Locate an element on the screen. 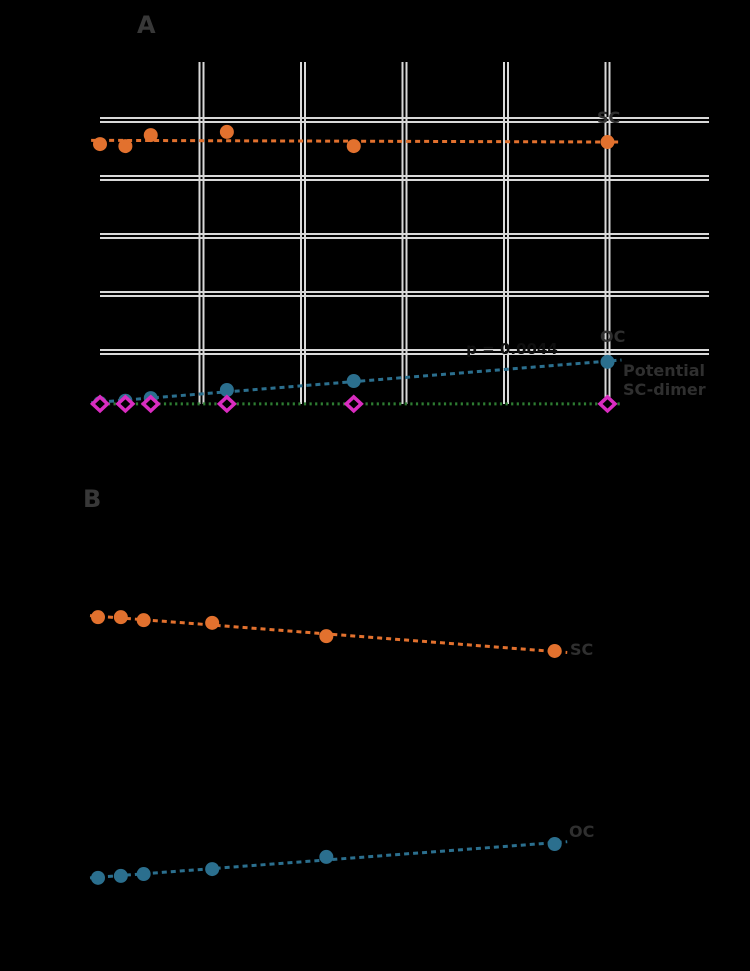 The width and height of the screenshot is (750, 971). panel-a-dimer-series-label: Potential SC-dimer is located at coordinates (664, 380).